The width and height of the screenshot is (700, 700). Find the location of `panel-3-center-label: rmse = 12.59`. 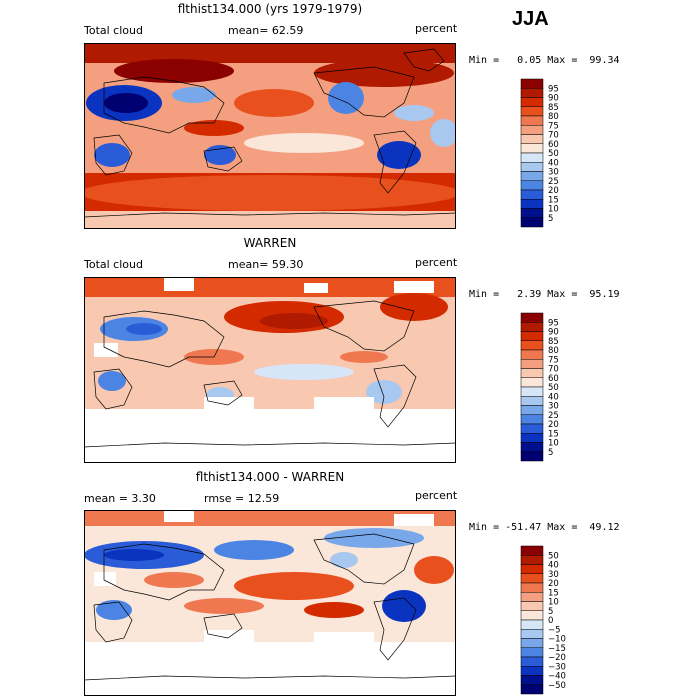

panel-3-center-label: rmse = 12.59 is located at coordinates (242, 498).